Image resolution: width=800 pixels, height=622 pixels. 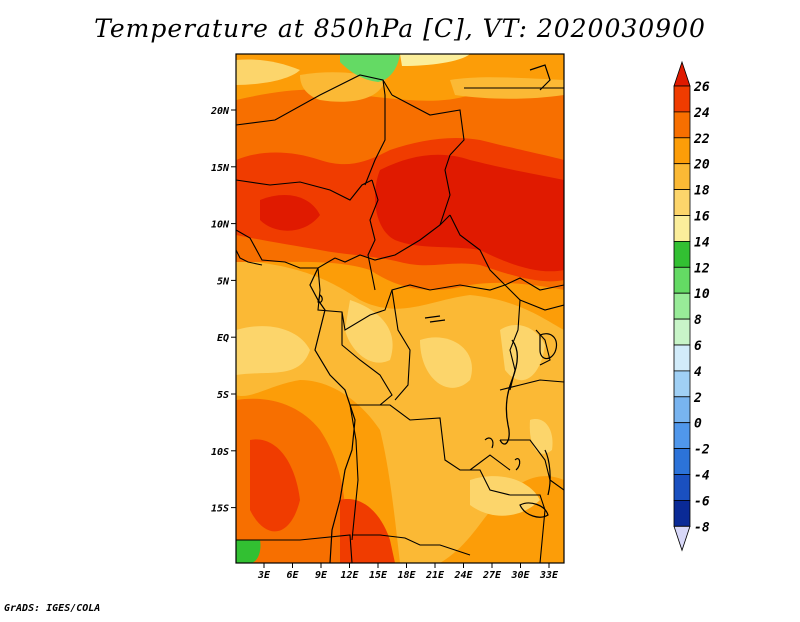 What do you see at coordinates (702, 294) in the screenshot?
I see `colorbar-label: 10` at bounding box center [702, 294].